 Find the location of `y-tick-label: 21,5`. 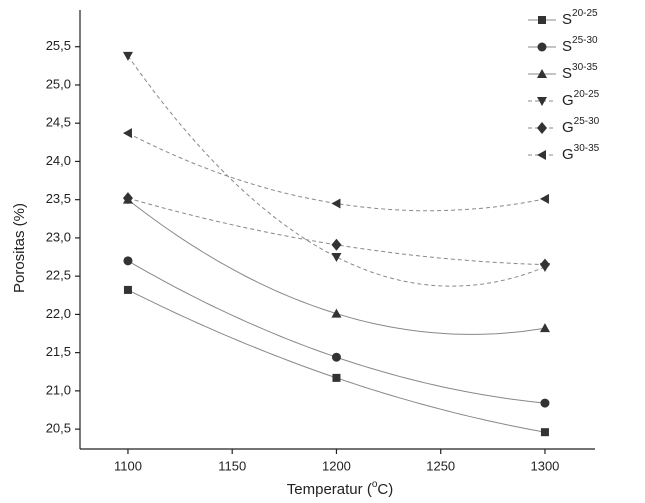

y-tick-label: 21,5 is located at coordinates (58, 351).